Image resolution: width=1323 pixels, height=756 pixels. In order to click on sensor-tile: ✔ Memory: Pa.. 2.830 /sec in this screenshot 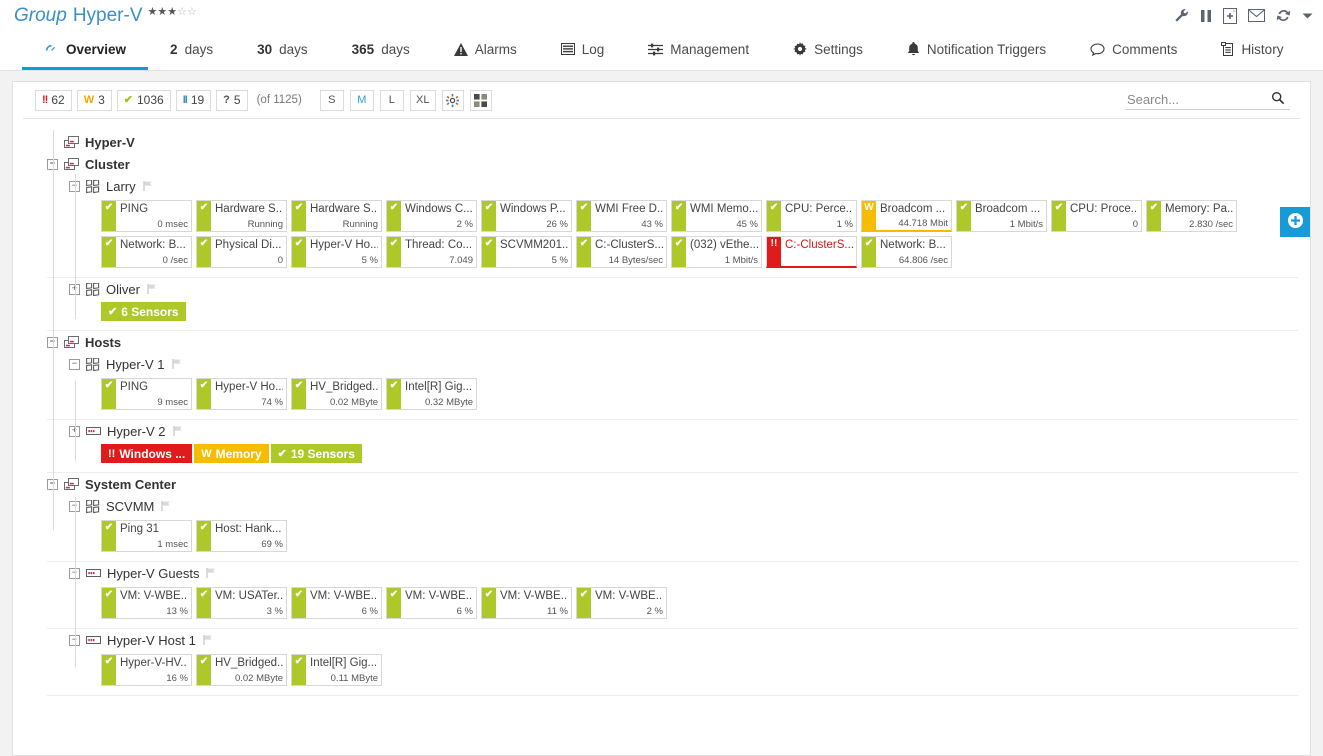, I will do `click(1191, 216)`.